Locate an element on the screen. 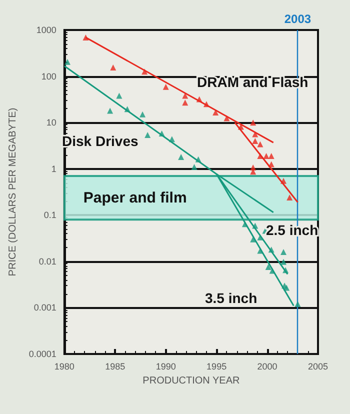  y-tick-label: 0.1 is located at coordinates (50, 215).